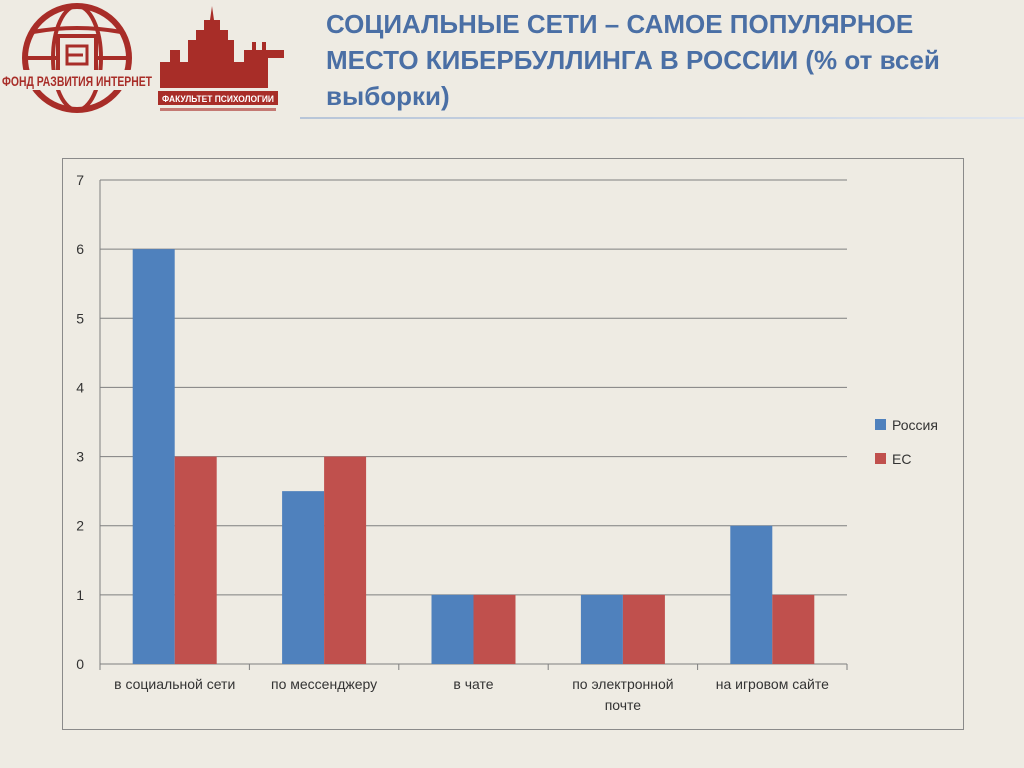  What do you see at coordinates (880, 424) in the screenshot?
I see `legend-swatch-russia` at bounding box center [880, 424].